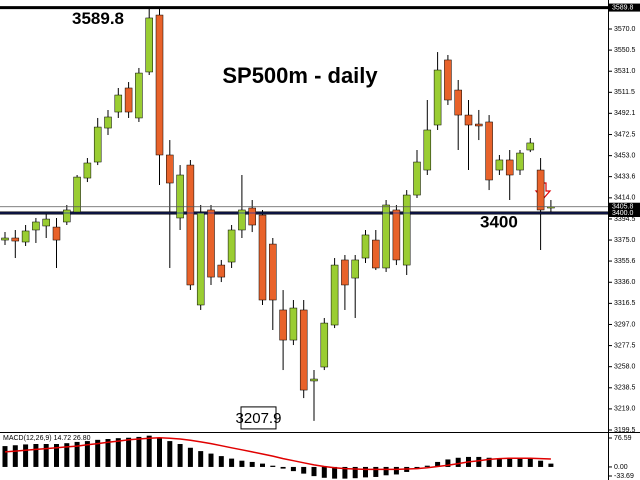 This screenshot has height=480, width=640. Describe the element at coordinates (625, 50) in the screenshot. I see `y-tick-label: 3550.5` at that location.